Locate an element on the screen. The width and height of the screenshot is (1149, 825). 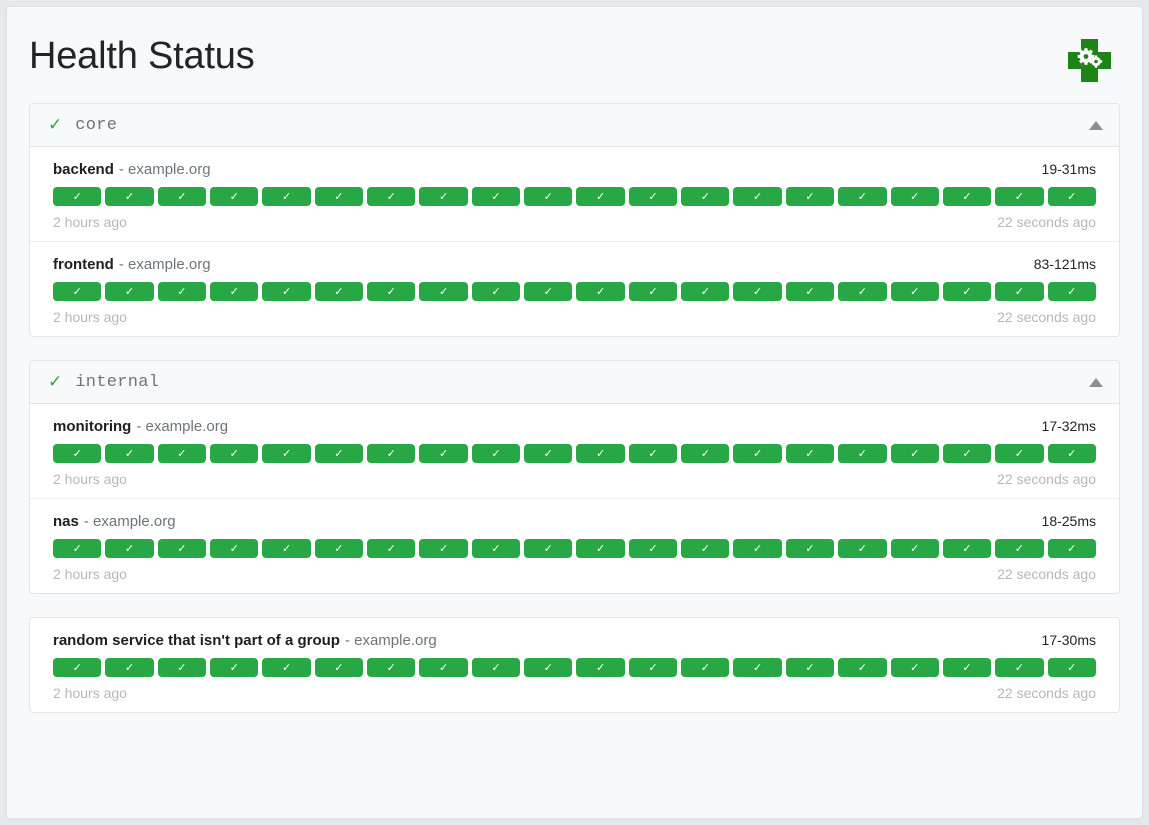
service-name: monitoring is located at coordinates (92, 426).